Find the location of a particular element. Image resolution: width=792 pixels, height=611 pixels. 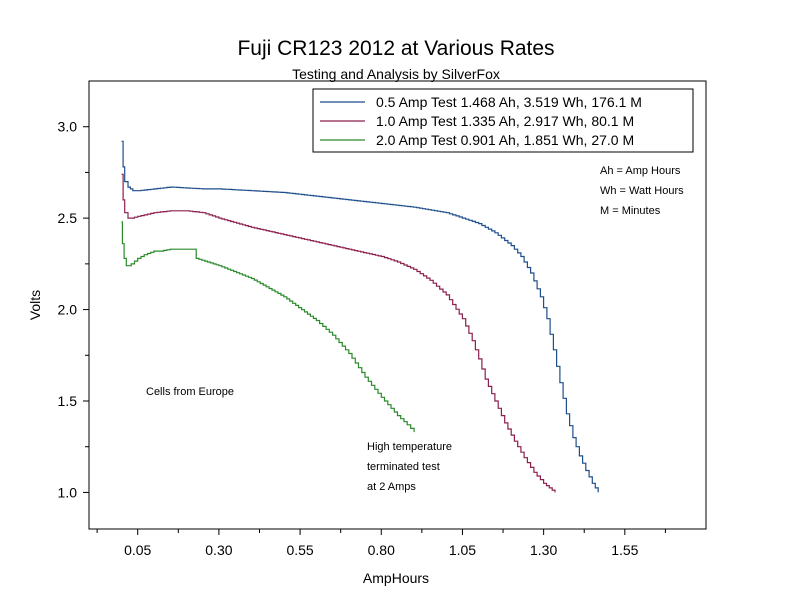

y-tick-label: 2.5 is located at coordinates (68, 218).